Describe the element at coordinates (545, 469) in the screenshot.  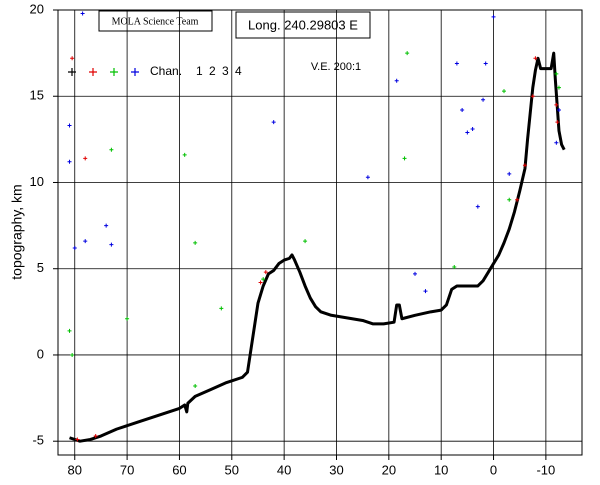
I see `x-tick-label: -10` at that location.